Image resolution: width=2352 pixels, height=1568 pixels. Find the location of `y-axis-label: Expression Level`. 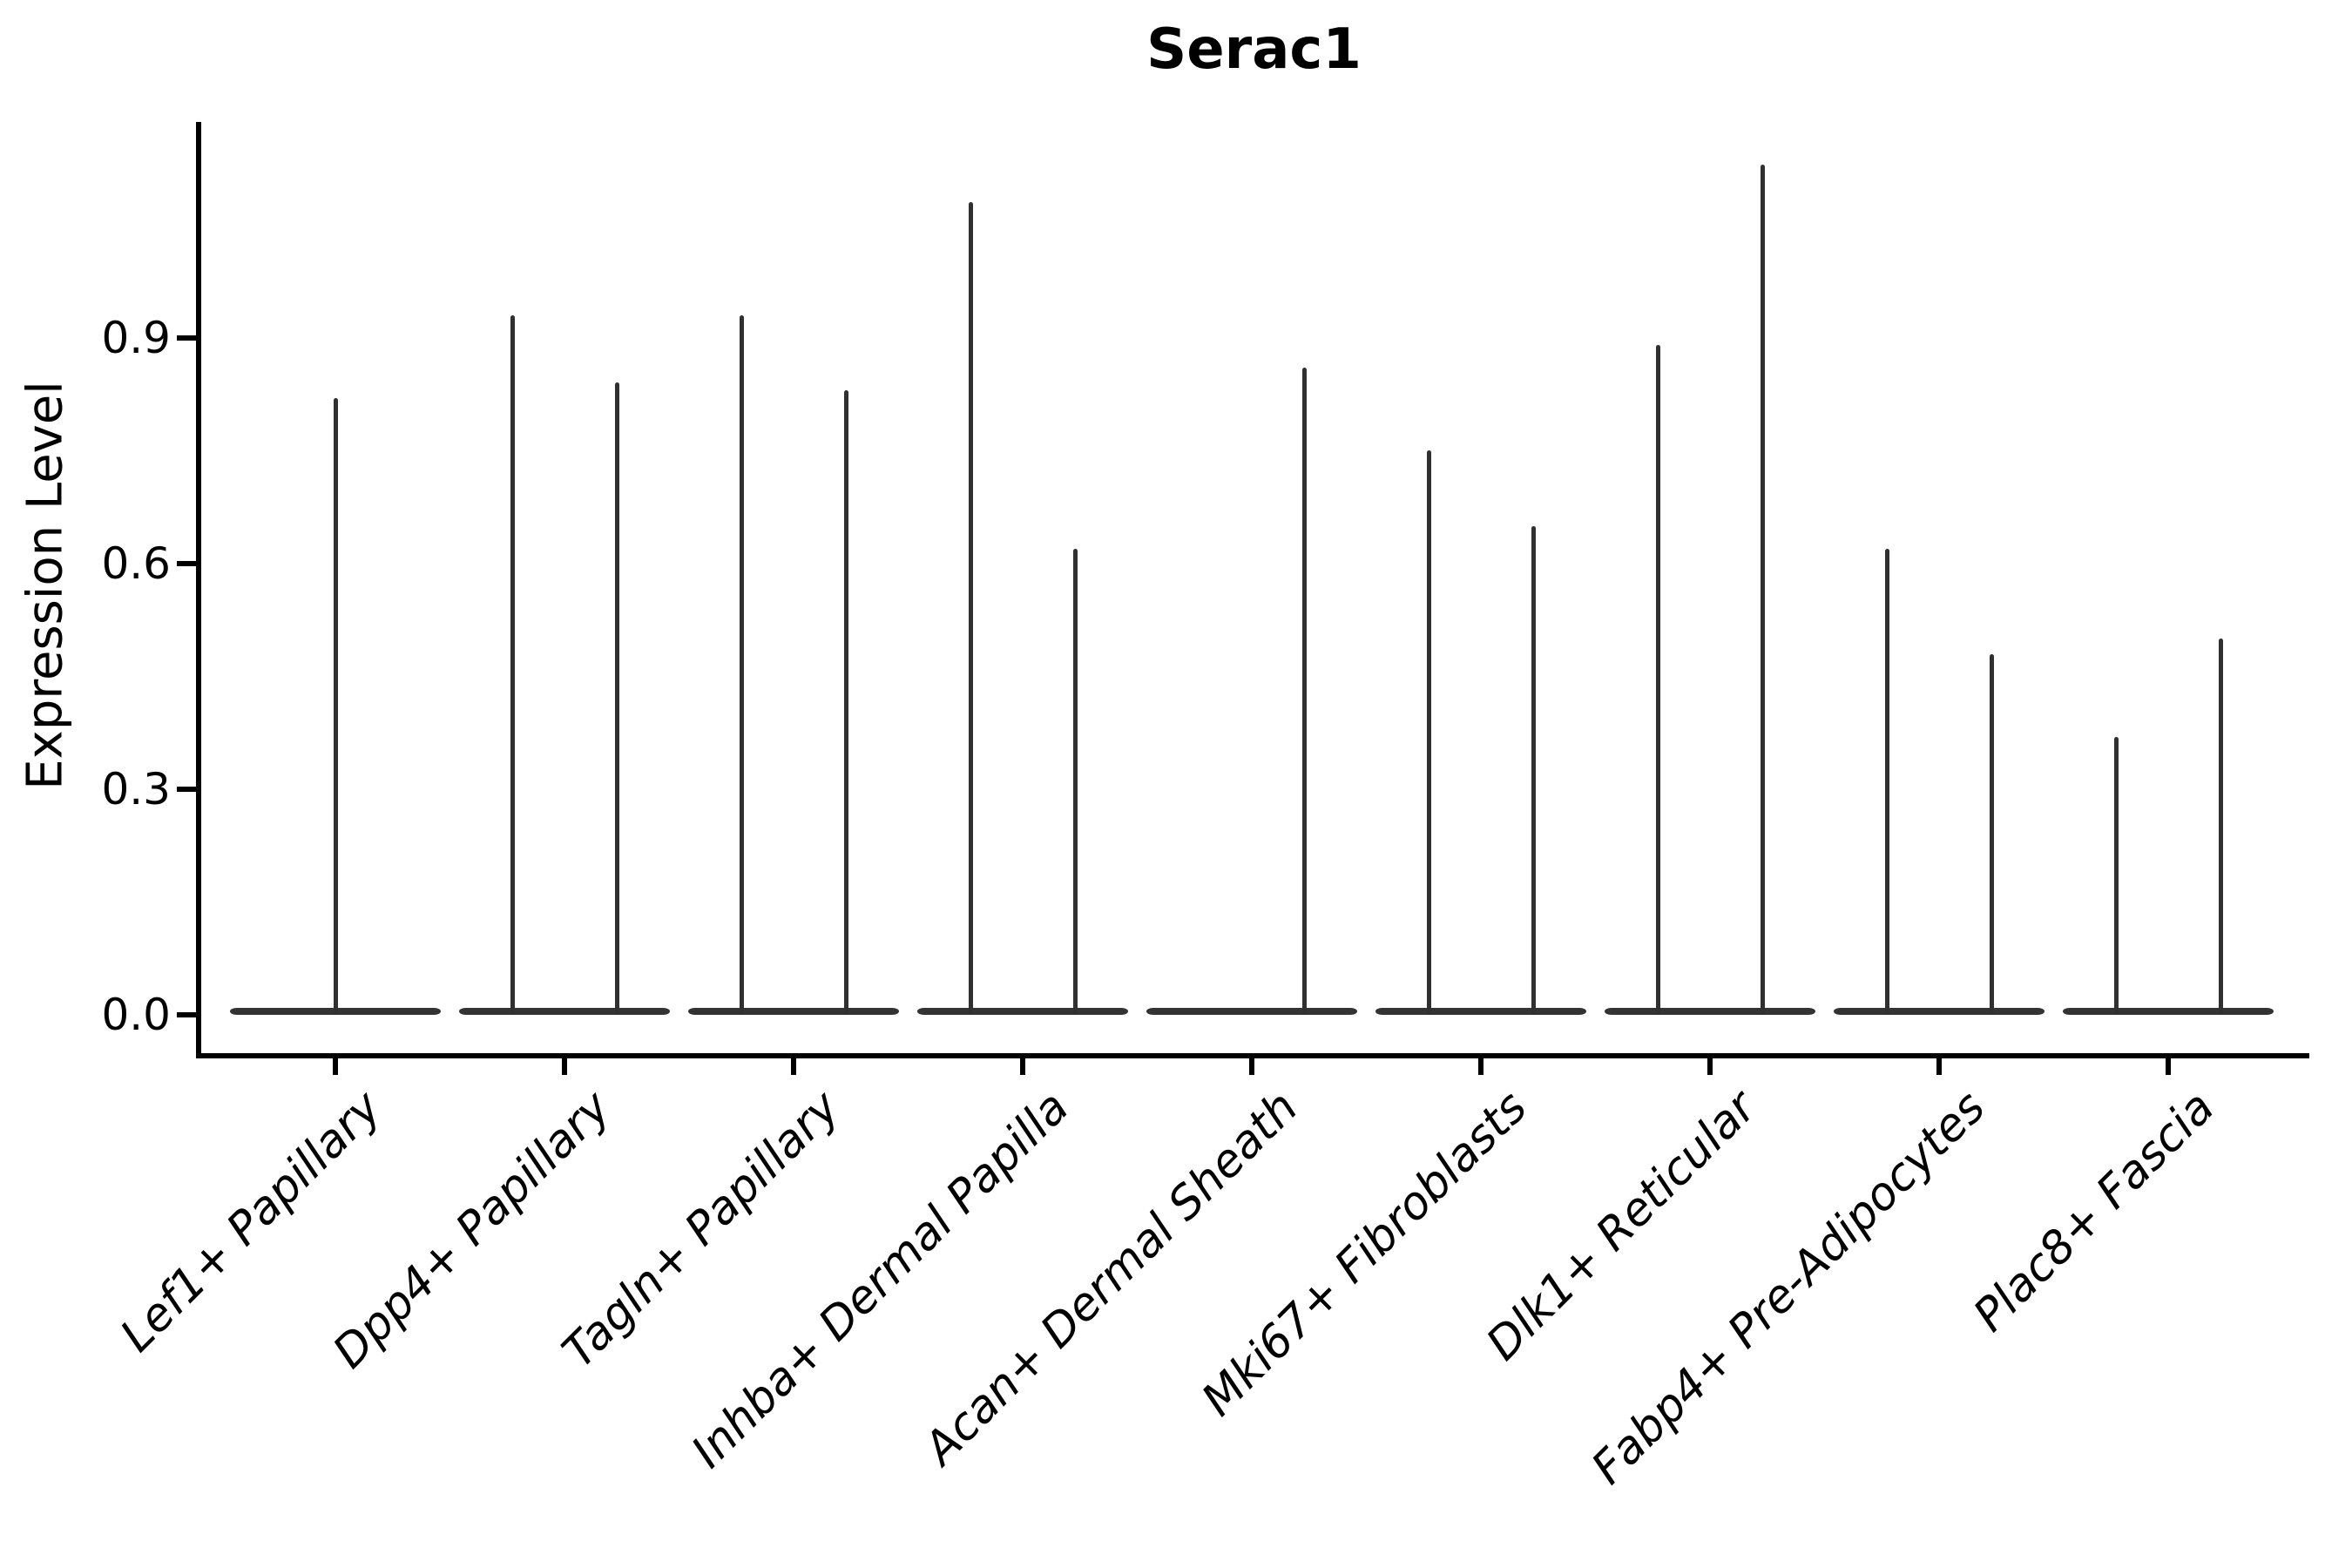

y-axis-label: Expression Level is located at coordinates (45, 585).